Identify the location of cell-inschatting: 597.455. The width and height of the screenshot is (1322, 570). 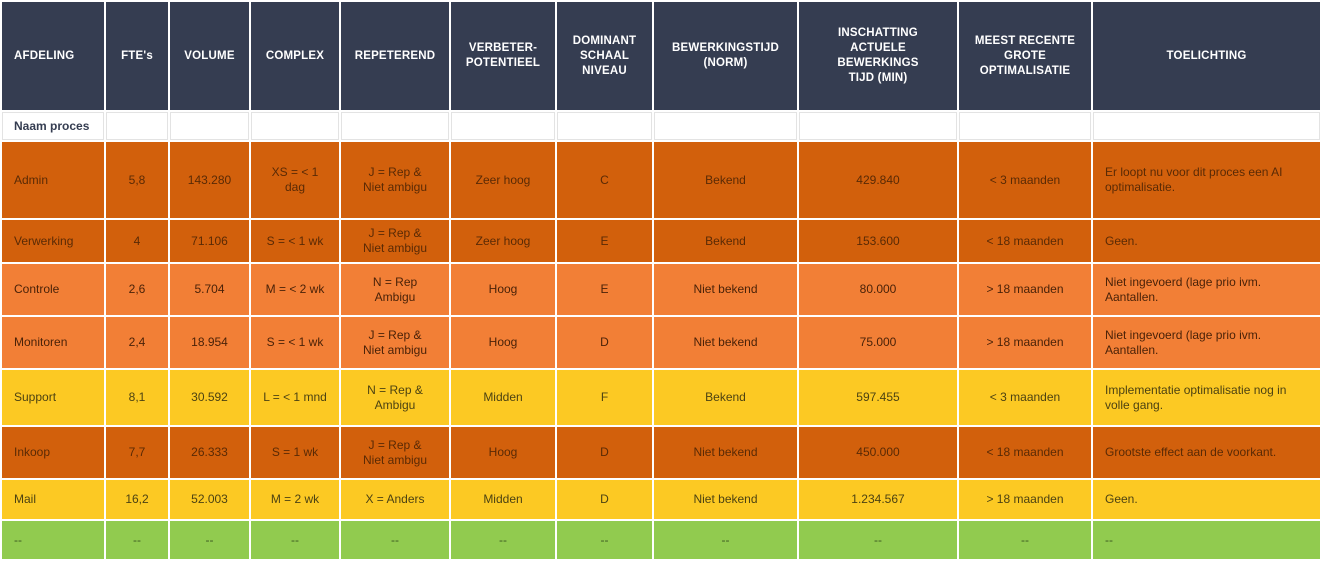
(878, 397).